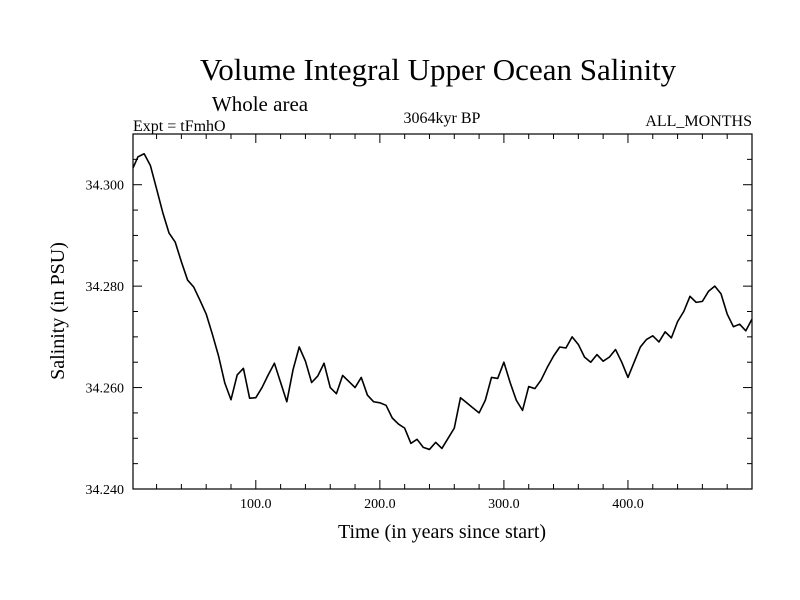 This screenshot has height=600, width=800. I want to click on x-tick-label: 300.0, so click(504, 504).